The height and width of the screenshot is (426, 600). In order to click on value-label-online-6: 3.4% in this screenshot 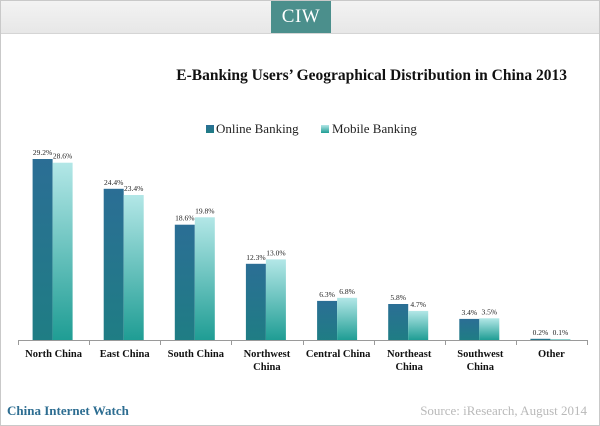, I will do `click(469, 312)`.